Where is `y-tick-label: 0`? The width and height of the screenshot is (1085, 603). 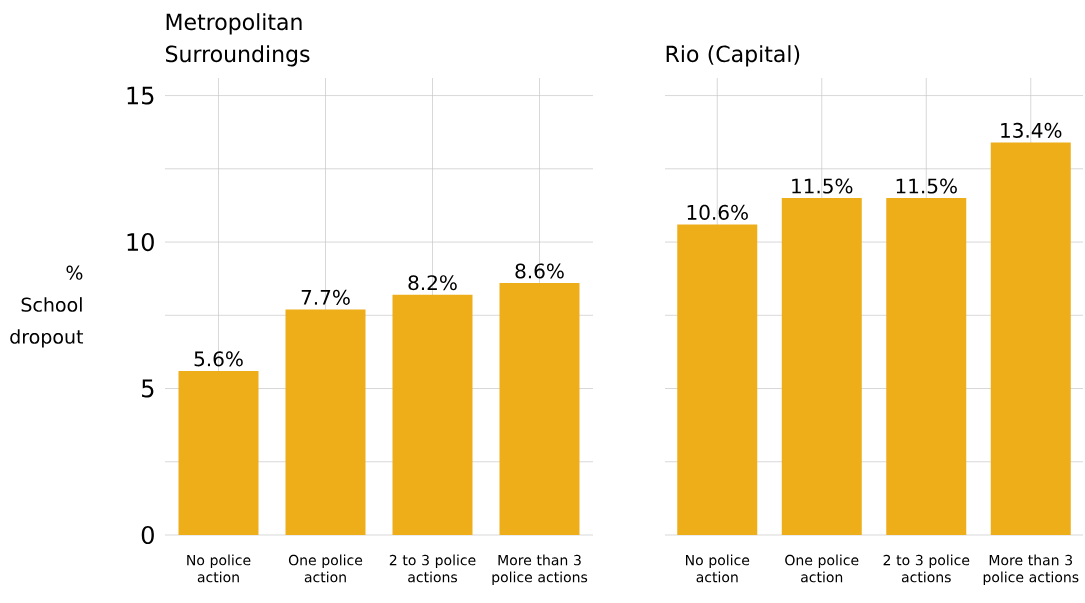
y-tick-label: 0 is located at coordinates (147, 535).